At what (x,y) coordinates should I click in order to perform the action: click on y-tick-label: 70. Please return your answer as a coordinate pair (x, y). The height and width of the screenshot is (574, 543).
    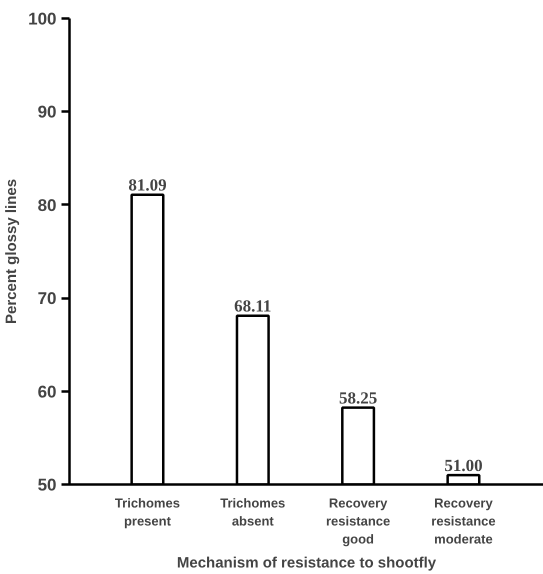
    Looking at the image, I should click on (47, 298).